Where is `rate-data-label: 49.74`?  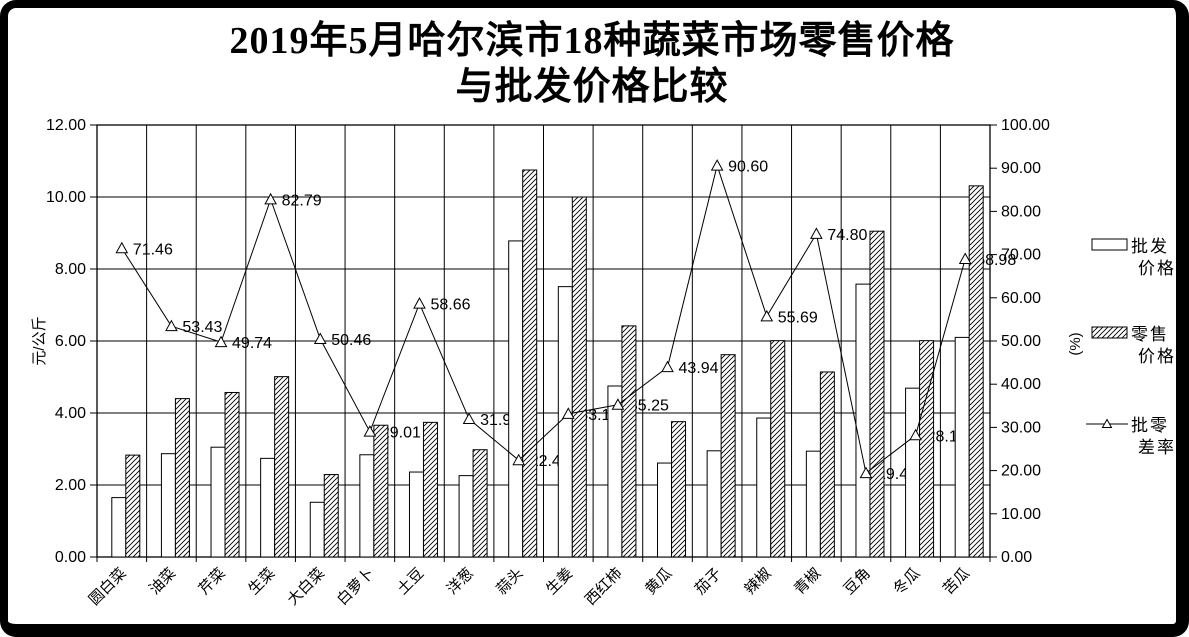 rate-data-label: 49.74 is located at coordinates (252, 343).